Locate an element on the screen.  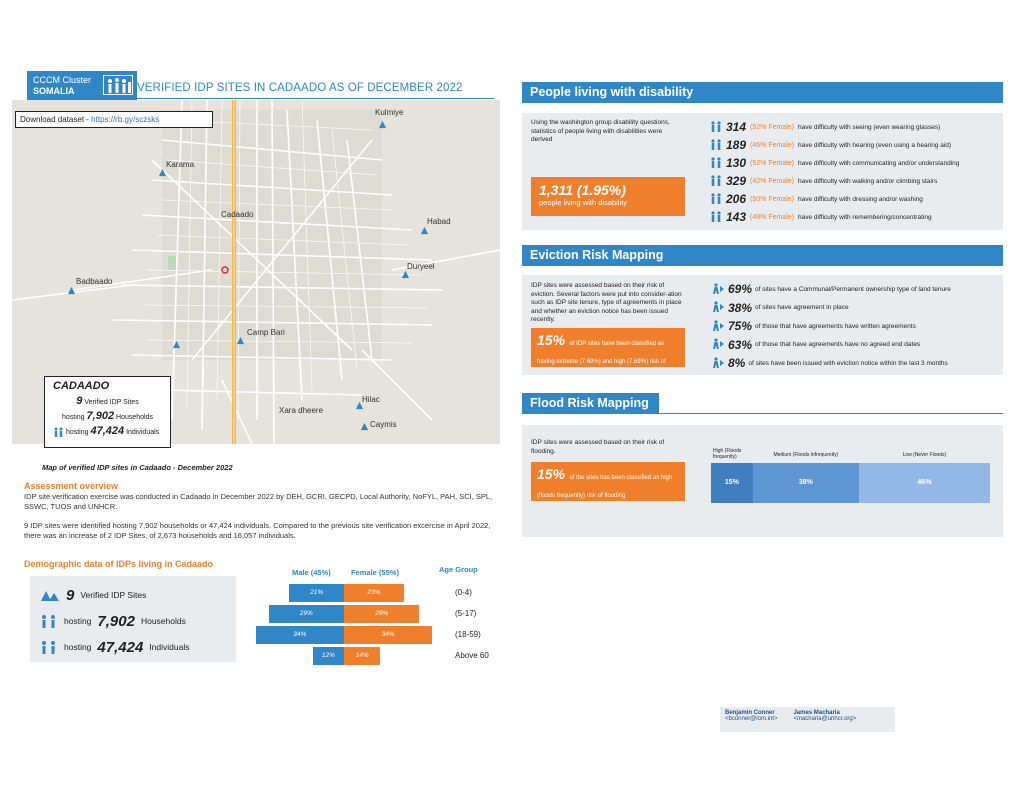
place-kulmiye: Kulmiye is located at coordinates (389, 112).